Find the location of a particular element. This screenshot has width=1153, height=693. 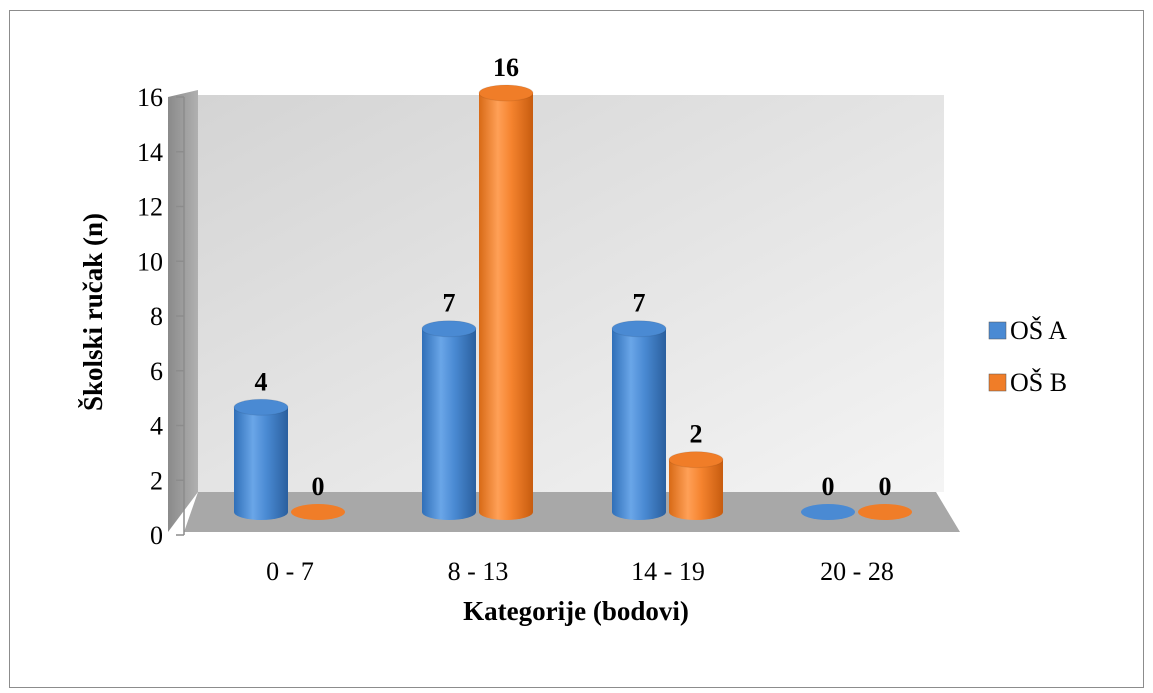

y-tick-label: 2 is located at coordinates (156, 480).